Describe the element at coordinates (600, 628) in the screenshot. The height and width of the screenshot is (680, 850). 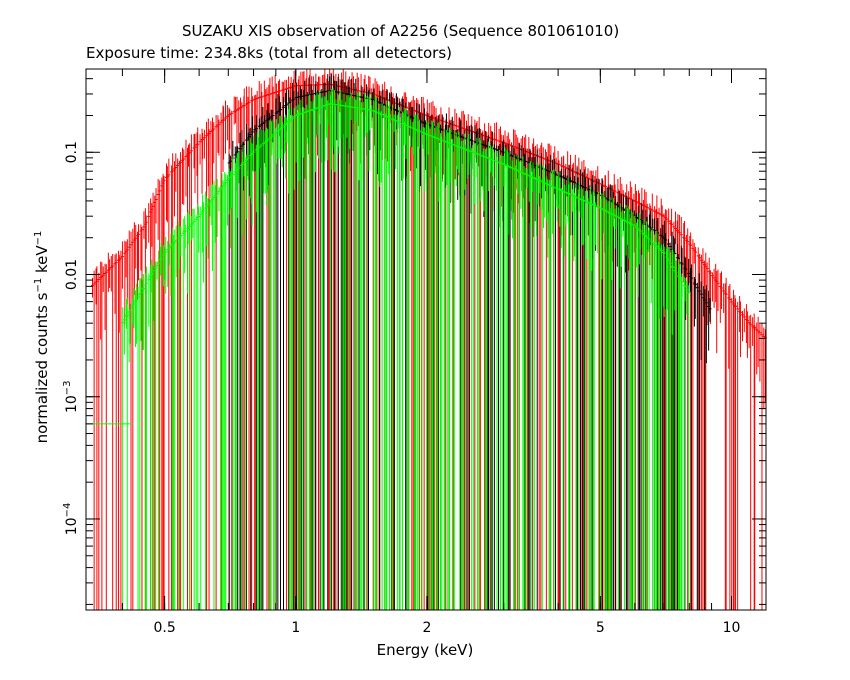
I see `x-tick-label: 5` at that location.